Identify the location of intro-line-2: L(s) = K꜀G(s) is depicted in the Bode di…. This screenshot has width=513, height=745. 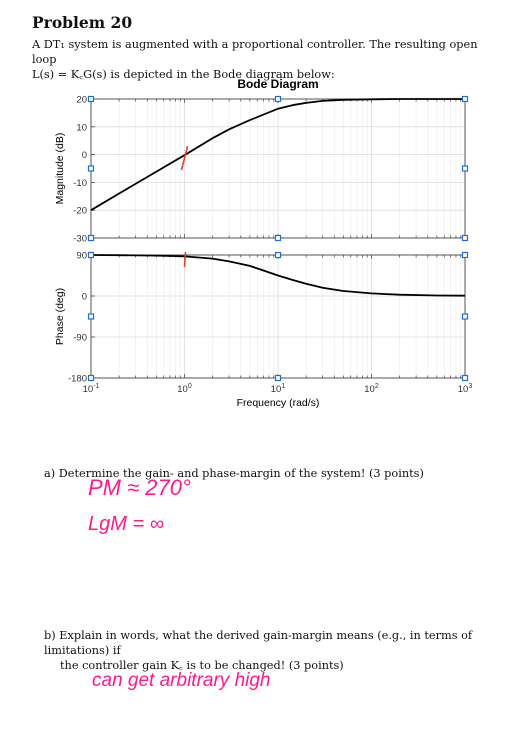
(183, 74).